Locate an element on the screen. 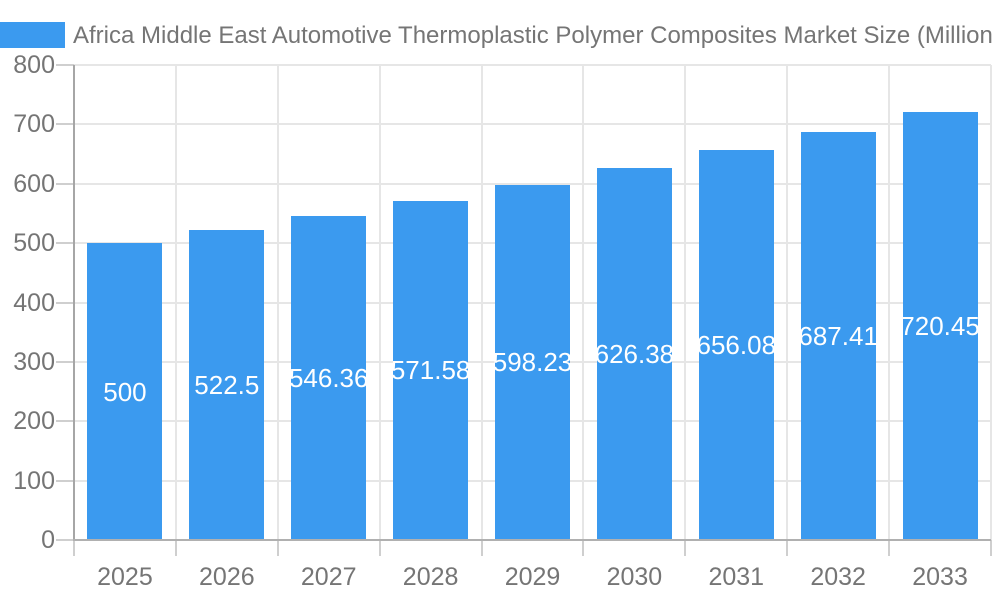 This screenshot has height=600, width=1000. y-axis-label: 800 is located at coordinates (34, 65).